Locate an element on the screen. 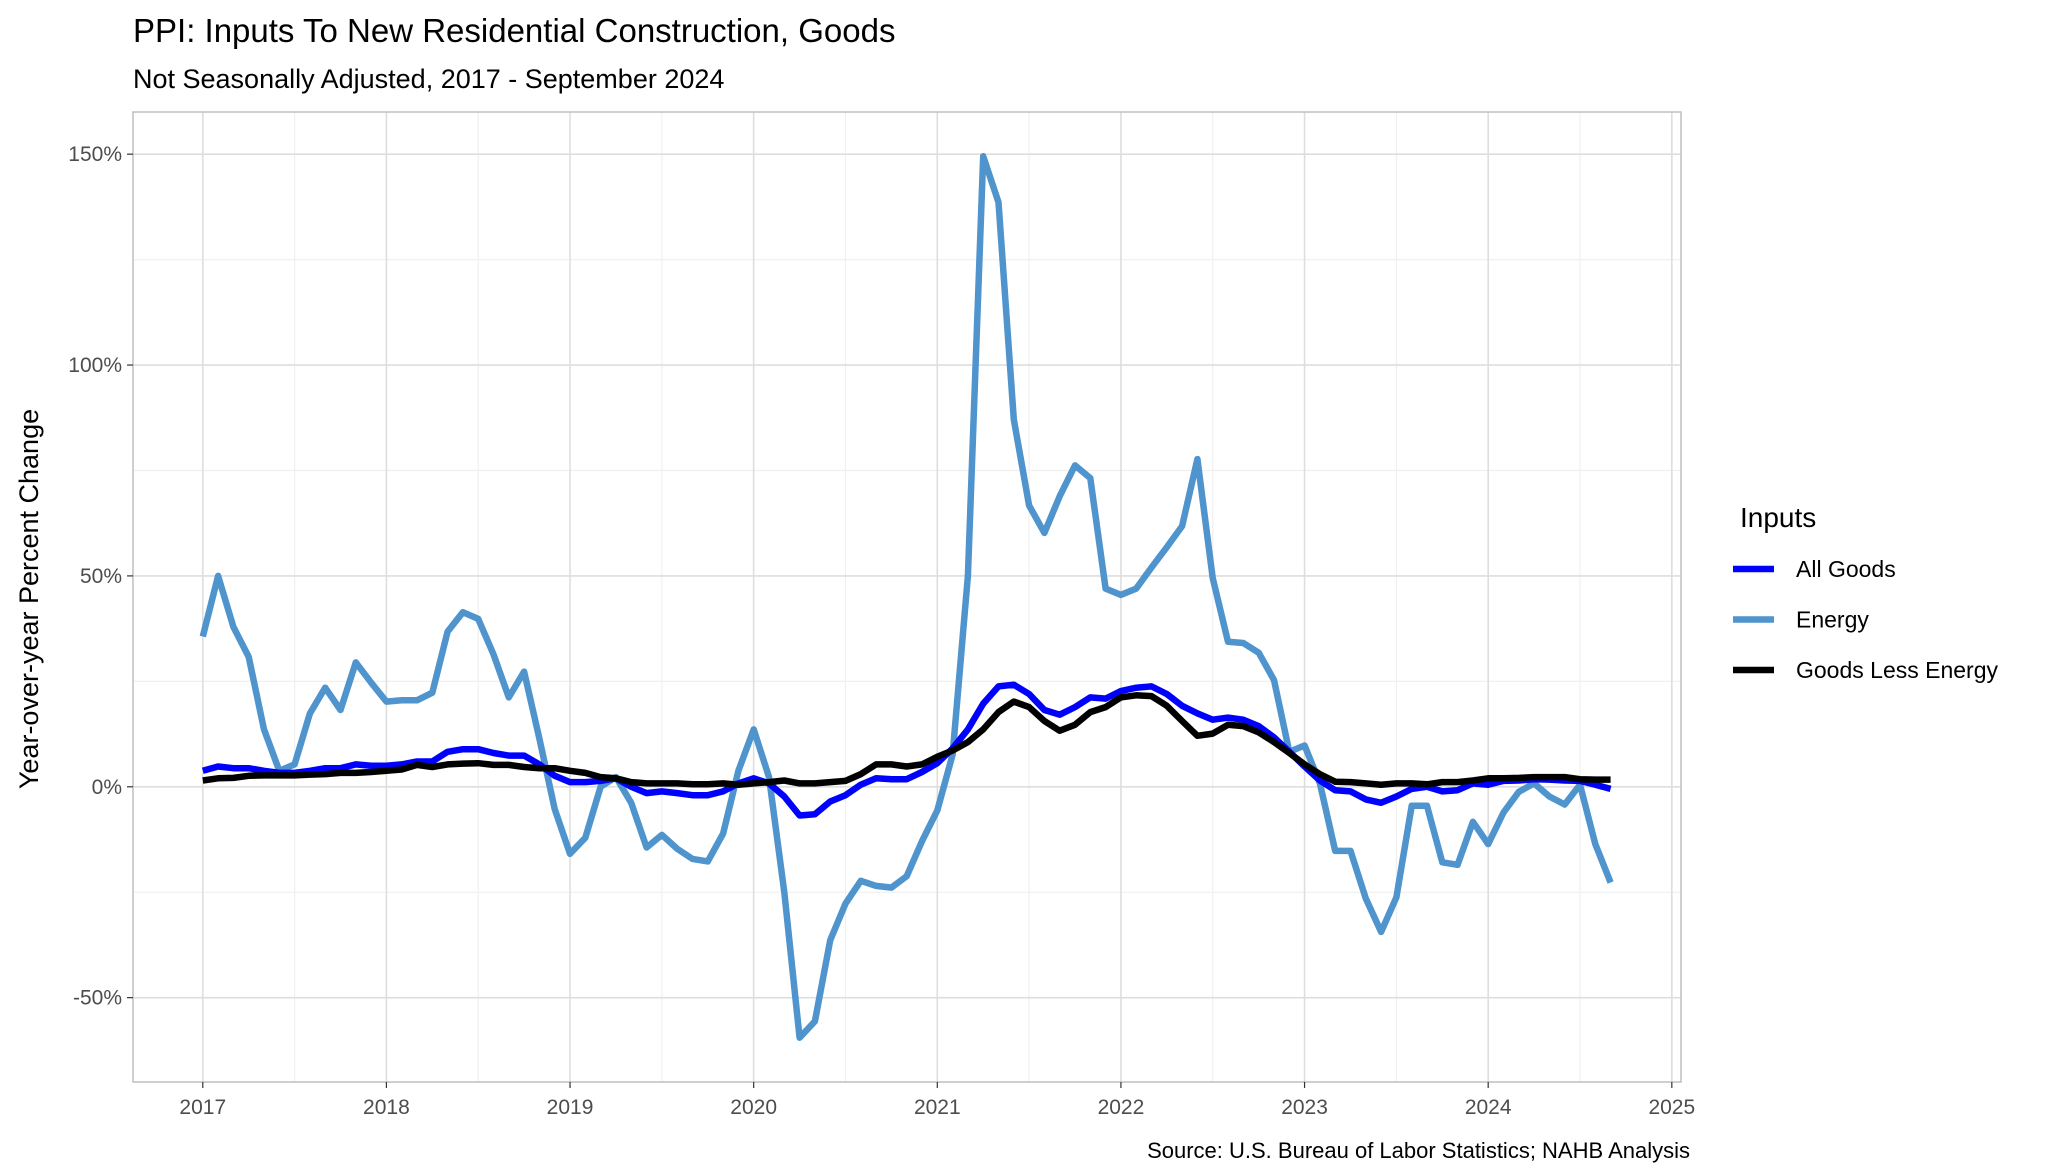 Image resolution: width=2048 pixels, height=1176 pixels. y-axis-title: Year-over-year Percent Change is located at coordinates (29, 599).